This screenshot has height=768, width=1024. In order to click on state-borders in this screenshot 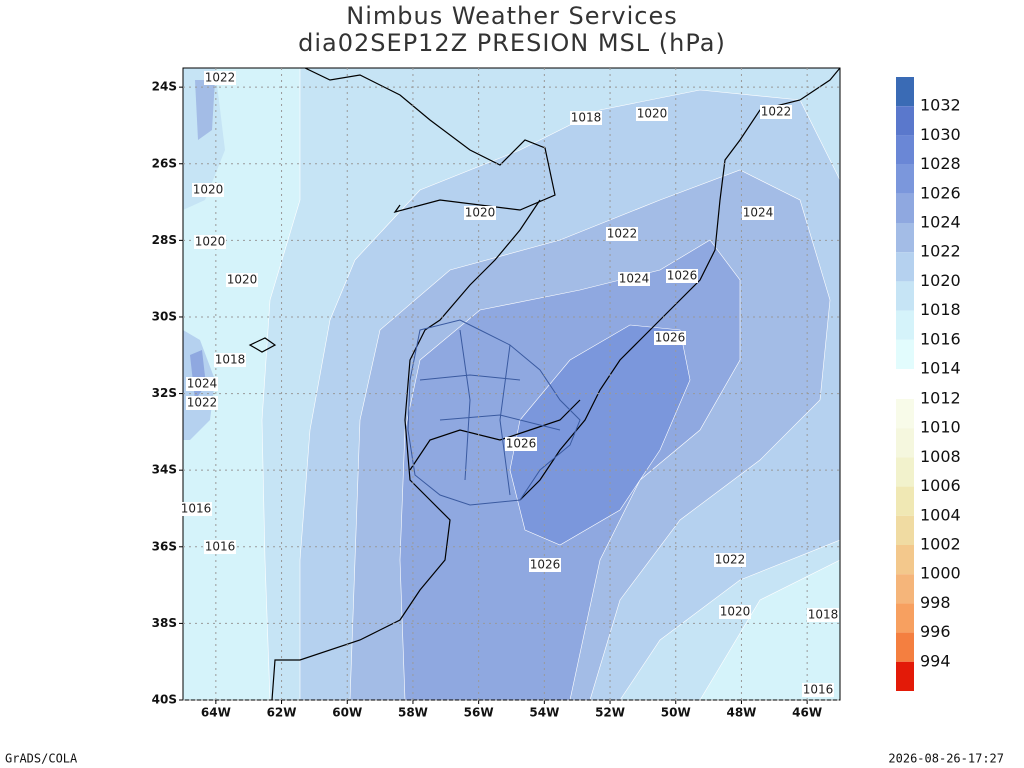, I will do `click(494, 412)`.